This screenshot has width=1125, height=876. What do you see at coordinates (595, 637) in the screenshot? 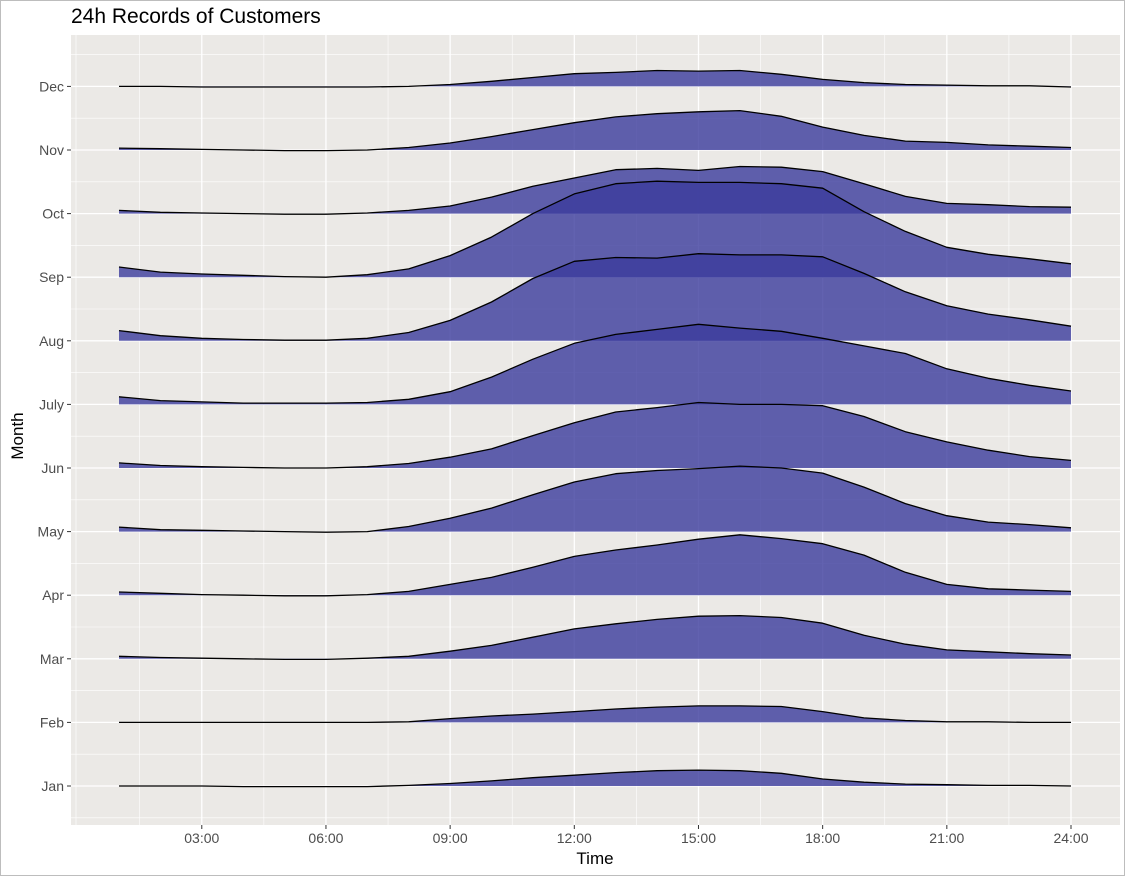
I see `ridge-line-mar` at bounding box center [595, 637].